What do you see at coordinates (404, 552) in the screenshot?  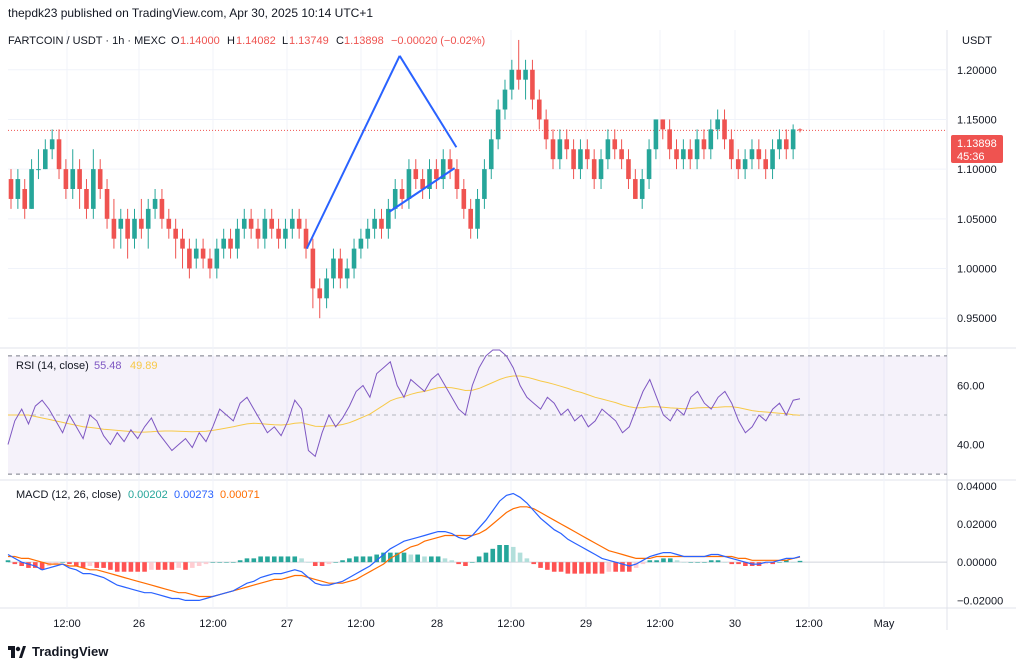 I see `macd-signal-line` at bounding box center [404, 552].